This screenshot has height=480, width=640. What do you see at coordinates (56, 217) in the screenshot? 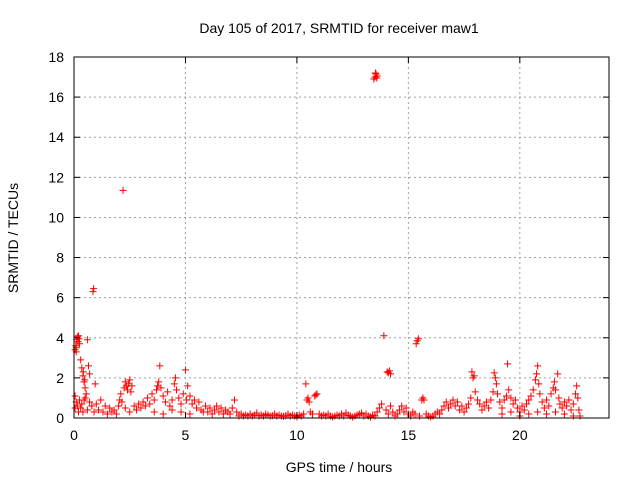
I see `y-tick-label: 10` at bounding box center [56, 217].